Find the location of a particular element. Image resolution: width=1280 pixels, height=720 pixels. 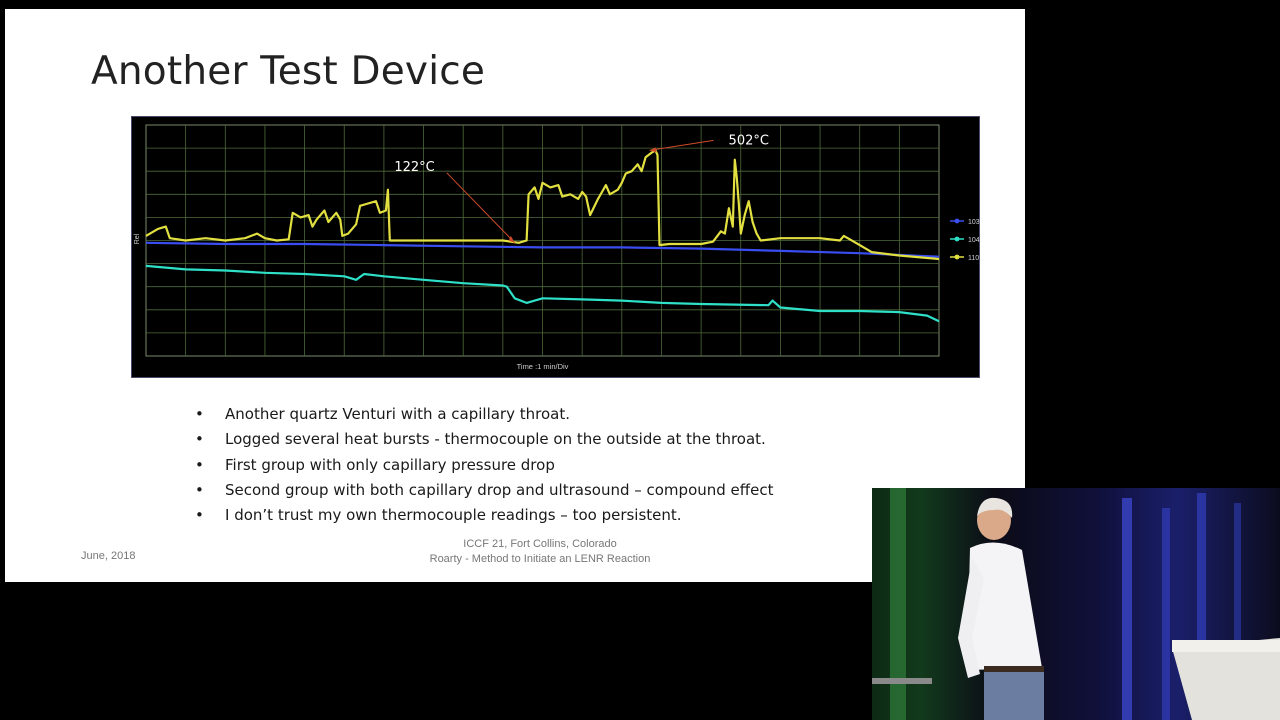

speaker-belt is located at coordinates (1014, 669).